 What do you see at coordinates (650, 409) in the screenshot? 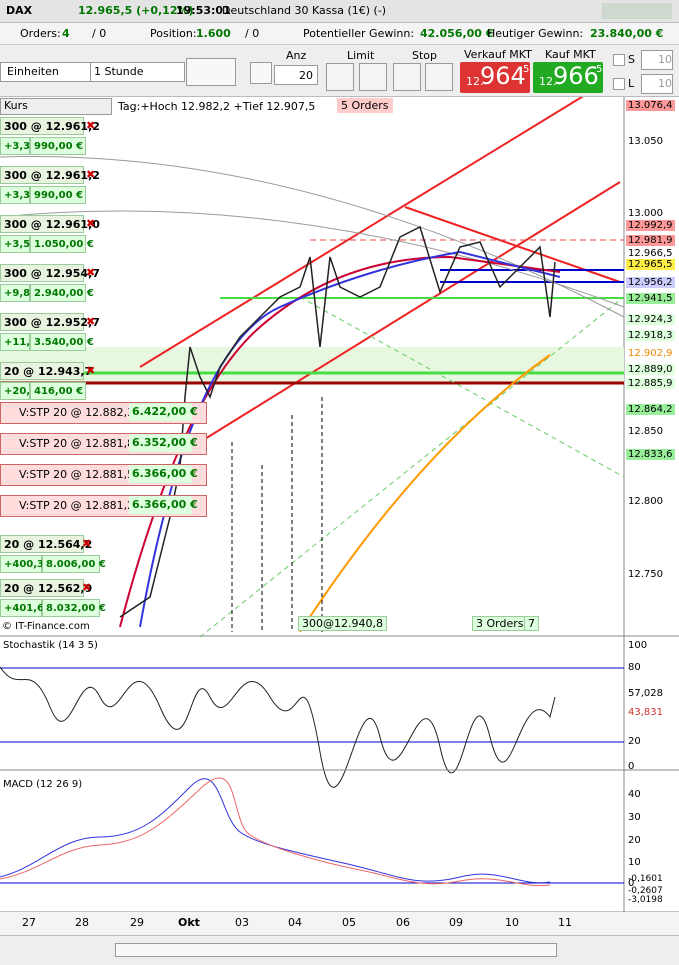
I see `price-label: 12.864,2` at bounding box center [650, 409].